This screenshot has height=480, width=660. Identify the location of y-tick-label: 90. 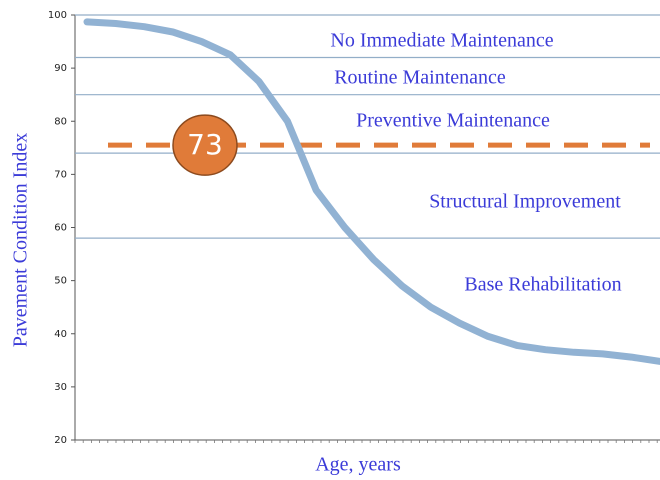
(60, 68).